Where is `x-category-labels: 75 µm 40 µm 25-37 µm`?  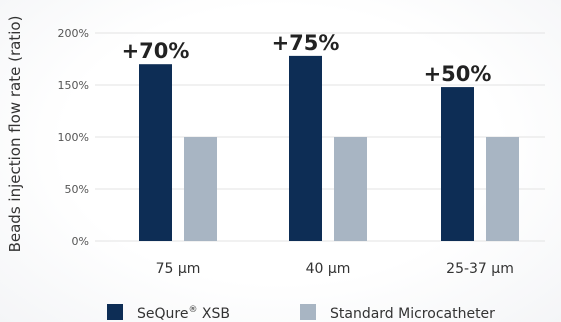 x-category-labels: 75 µm 40 µm 25-37 µm is located at coordinates (335, 269).